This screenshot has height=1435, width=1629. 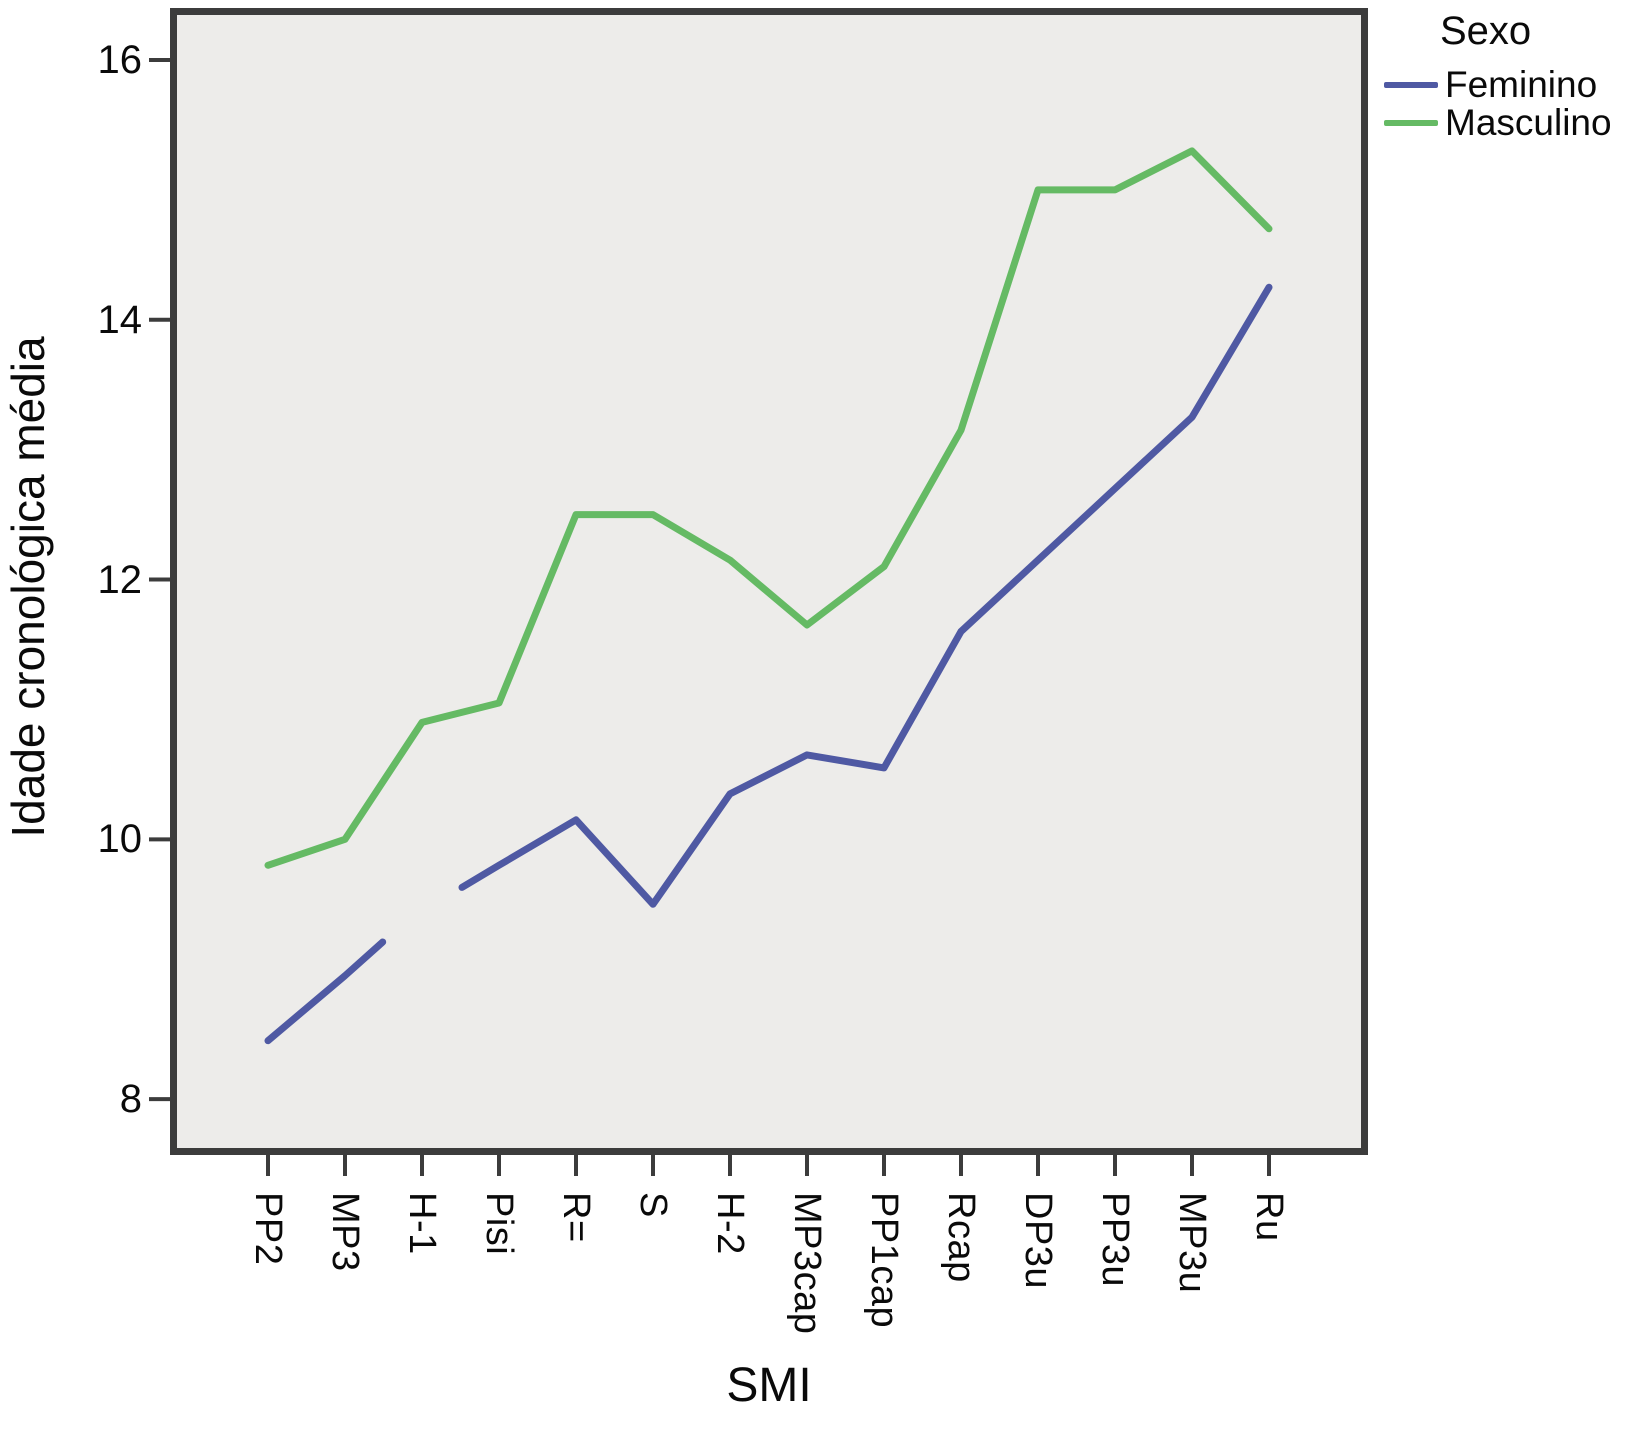 I want to click on feminino-line-swatch, so click(x=1411, y=85).